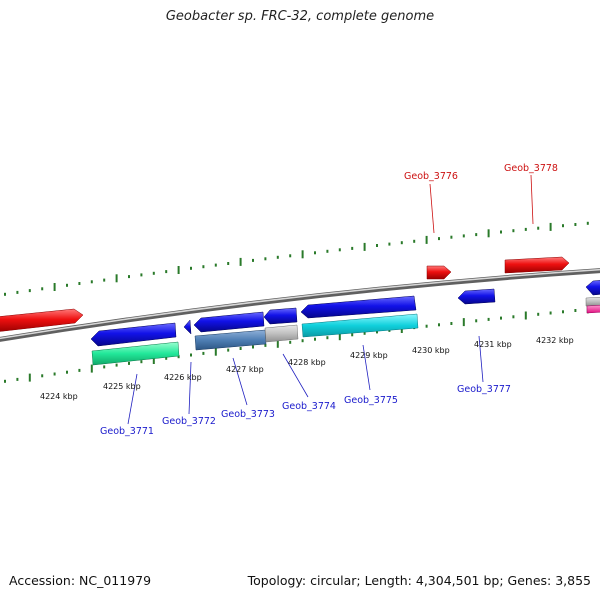 The width and height of the screenshot is (600, 600). Describe the element at coordinates (300, 16) in the screenshot. I see `map-title: Geobacter sp. FRC-32, complete genome` at that location.